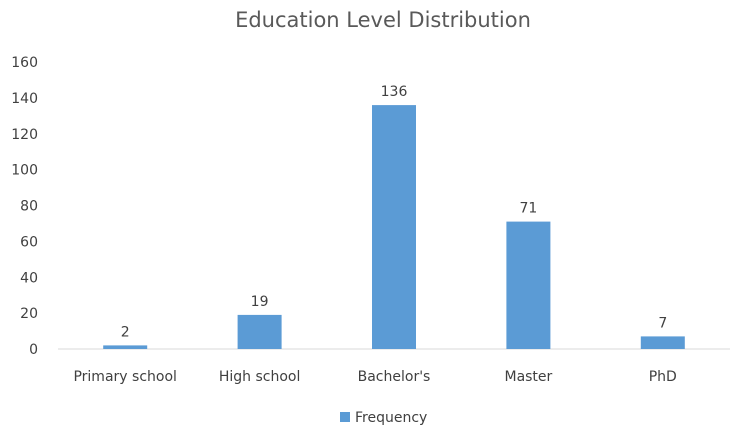 This screenshot has height=432, width=740. Describe the element at coordinates (125, 332) in the screenshot. I see `data-label: 2` at that location.